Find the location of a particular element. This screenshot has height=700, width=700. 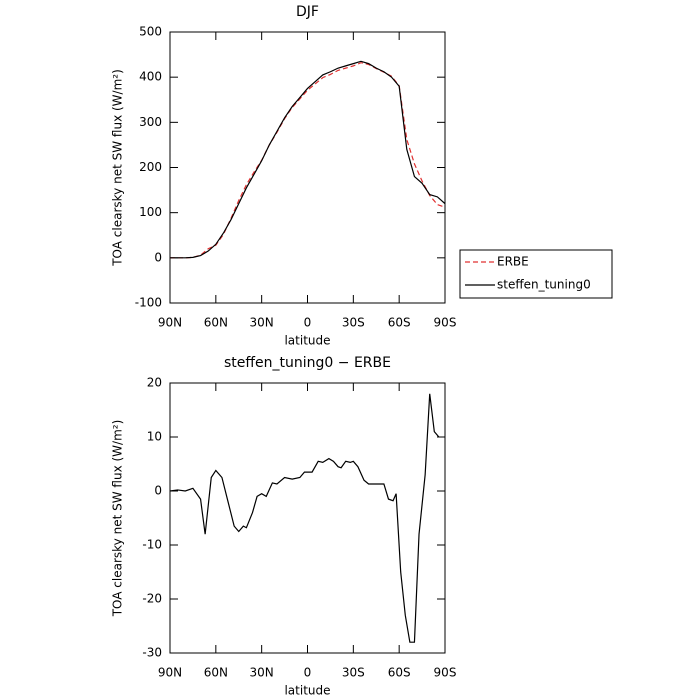

legend-box is located at coordinates (536, 274).